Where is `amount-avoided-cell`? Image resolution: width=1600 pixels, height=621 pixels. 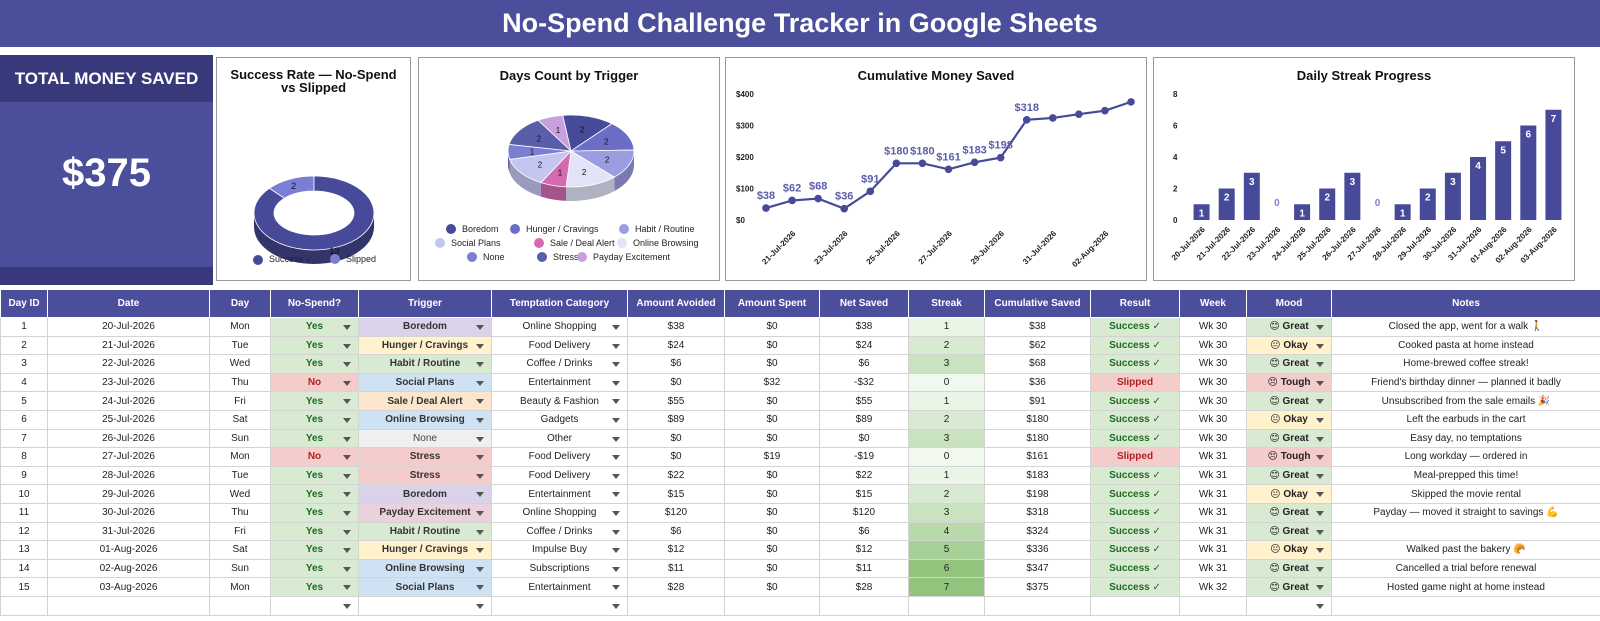 amount-avoided-cell is located at coordinates (676, 605).